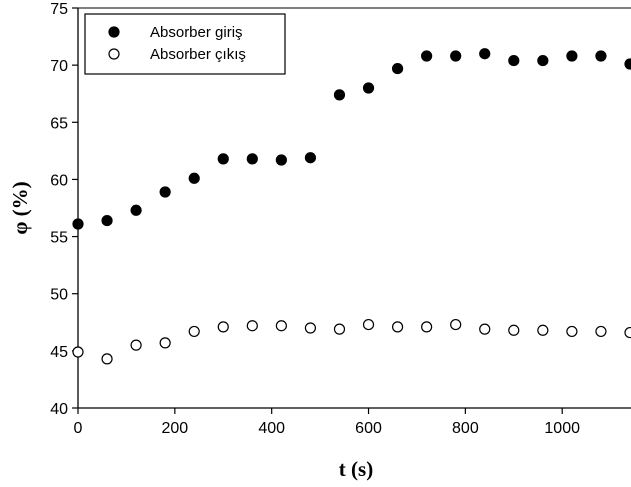  Describe the element at coordinates (59, 9) in the screenshot. I see `y-tick-label: 75` at that location.